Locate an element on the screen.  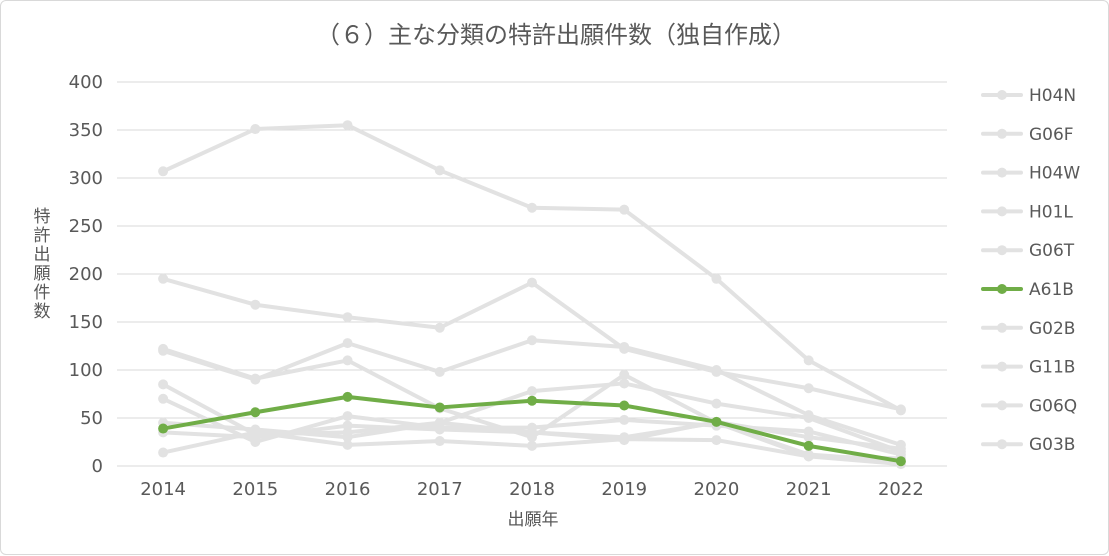
legend-label: G06Q is located at coordinates (1053, 406).